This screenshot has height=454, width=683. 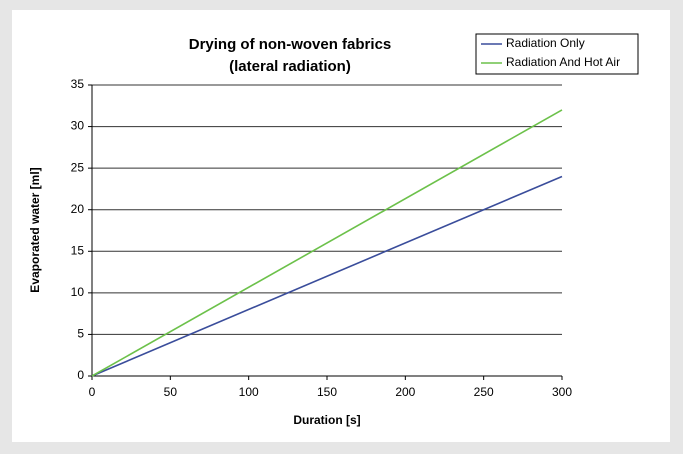 I want to click on y-tick-label: 5, so click(x=80, y=334).